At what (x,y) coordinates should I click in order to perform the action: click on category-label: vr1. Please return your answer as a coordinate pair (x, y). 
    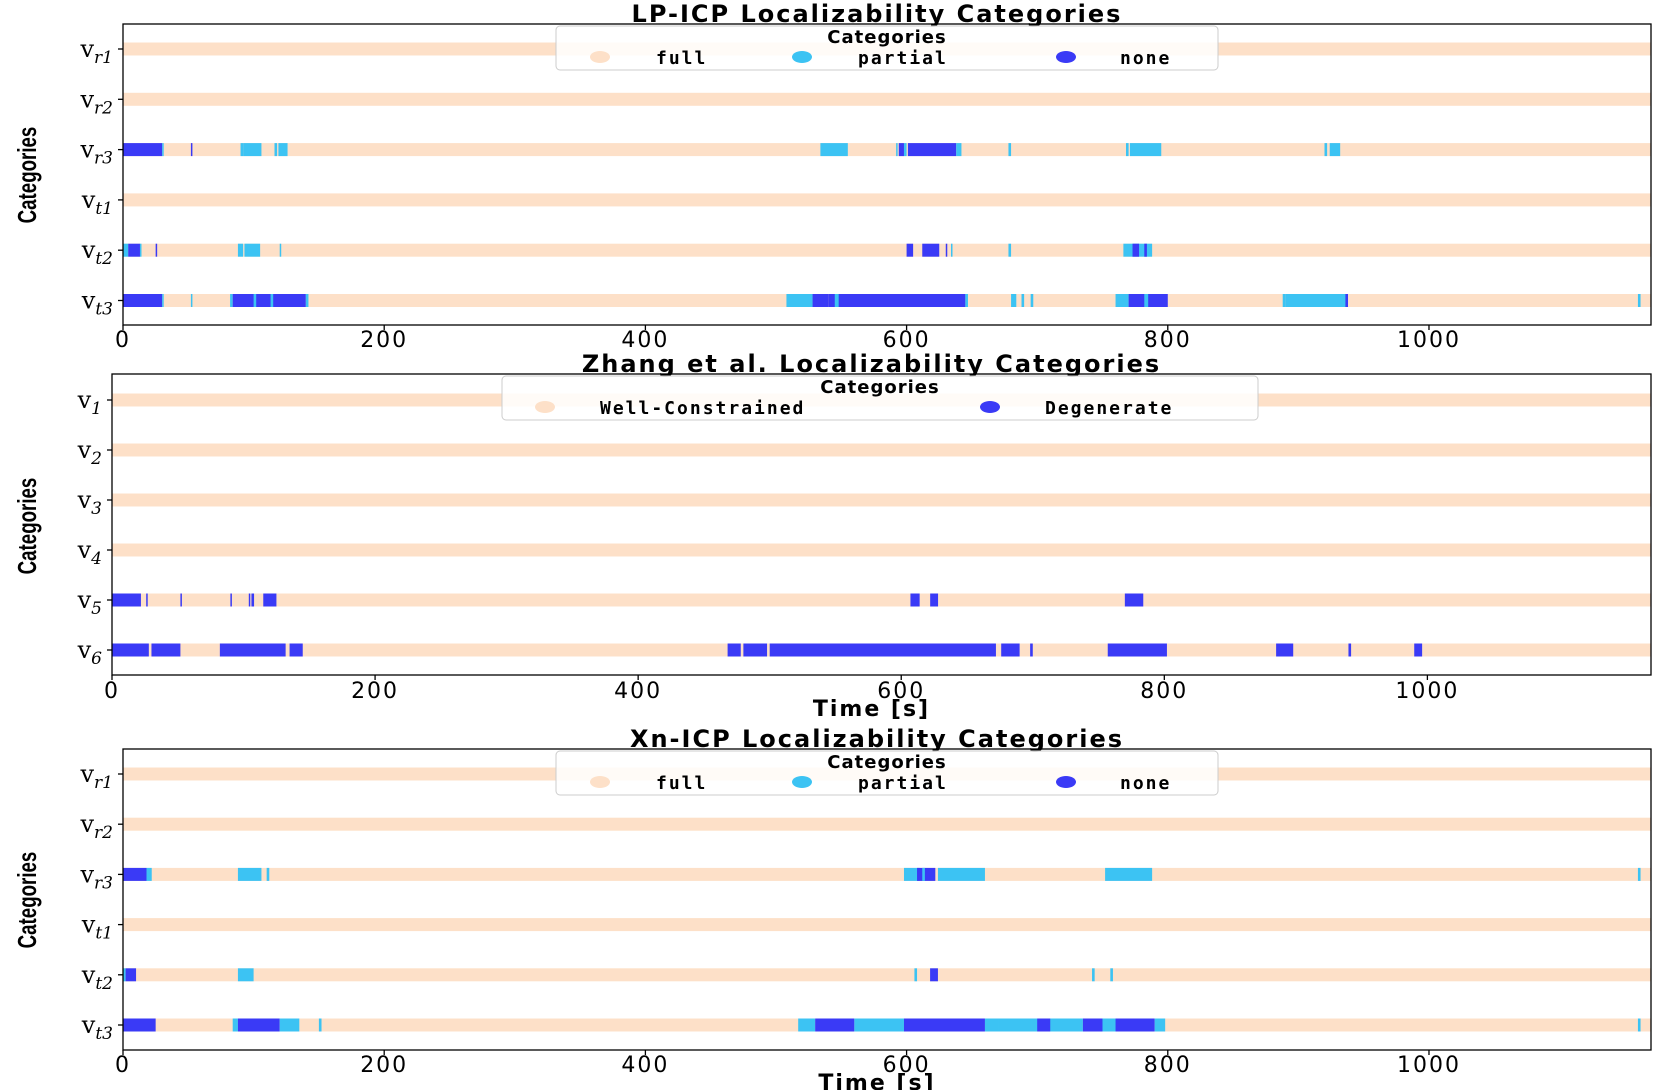
    Looking at the image, I should click on (96, 776).